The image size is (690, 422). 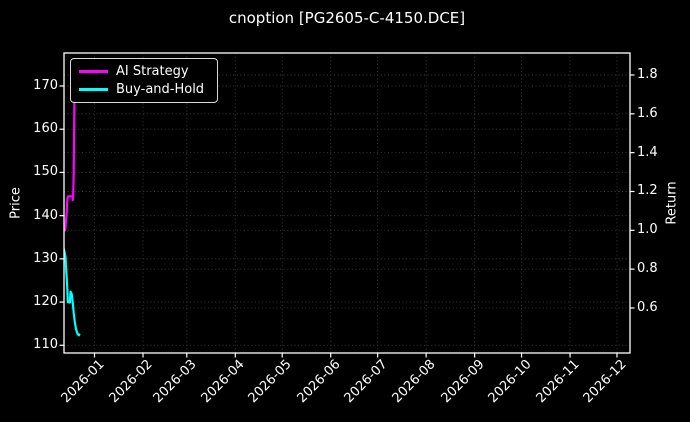 What do you see at coordinates (45, 258) in the screenshot?
I see `price-tick-label: 130` at bounding box center [45, 258].